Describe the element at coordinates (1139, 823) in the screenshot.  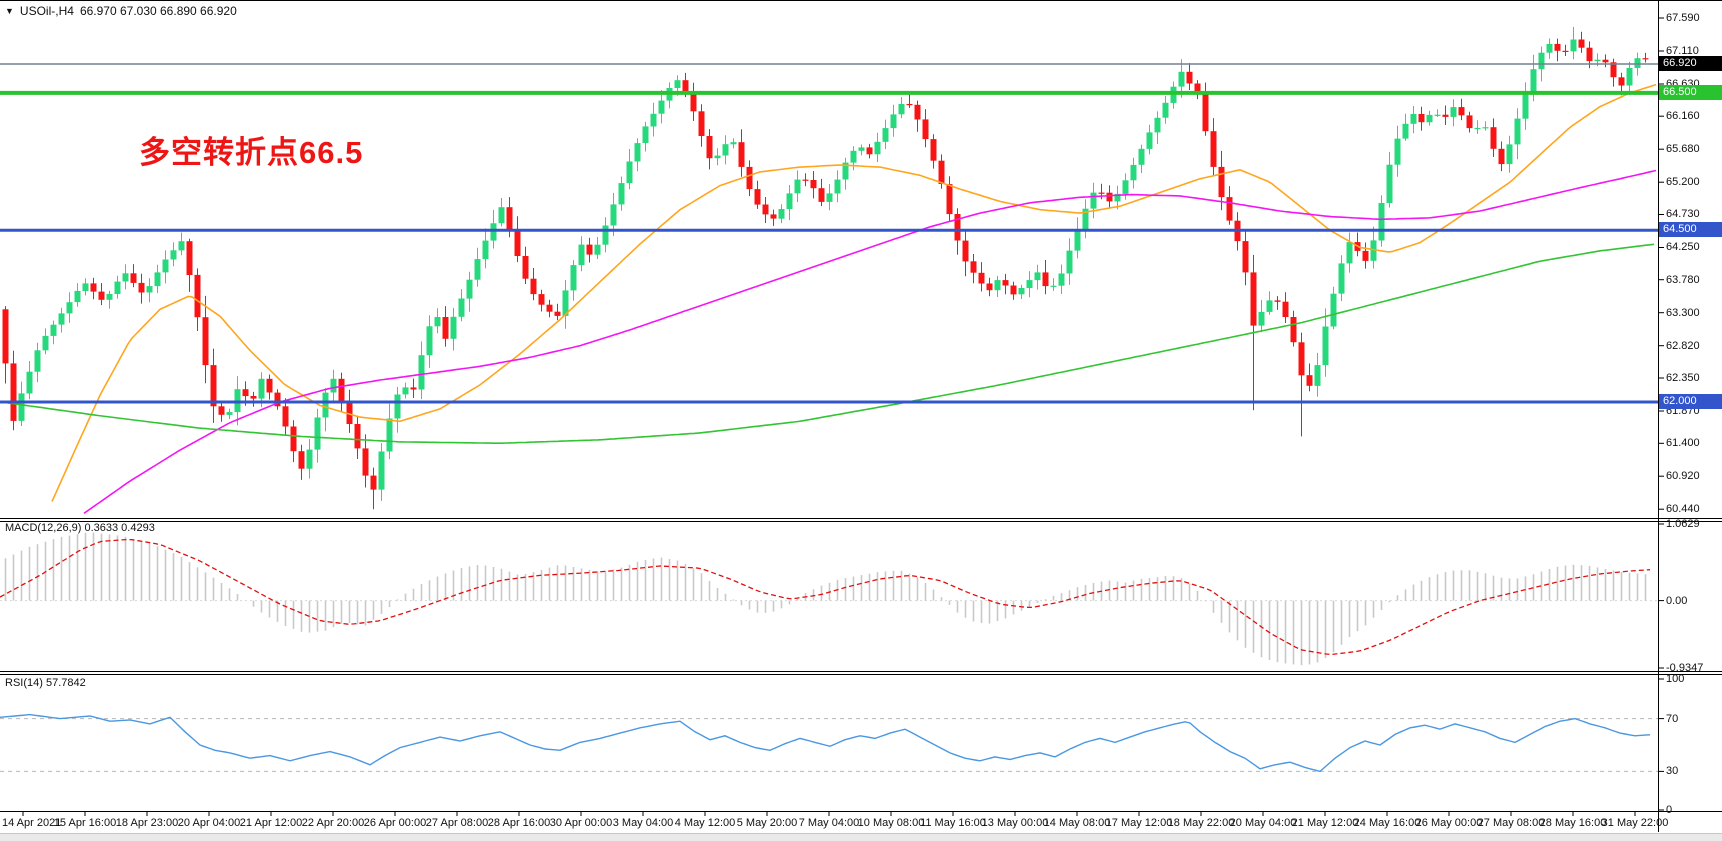
I see `time-tick-label: 17 May 12:00` at that location.